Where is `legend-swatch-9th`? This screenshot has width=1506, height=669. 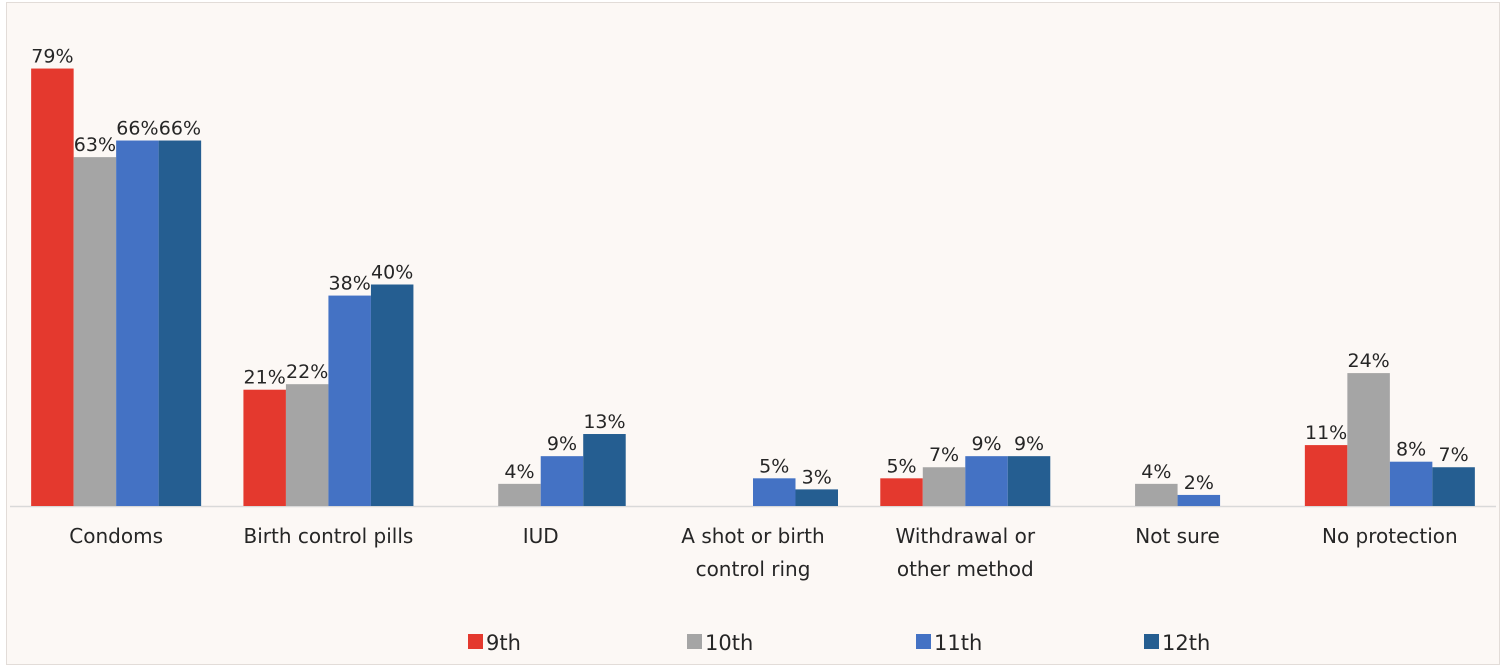
legend-swatch-9th is located at coordinates (475, 641).